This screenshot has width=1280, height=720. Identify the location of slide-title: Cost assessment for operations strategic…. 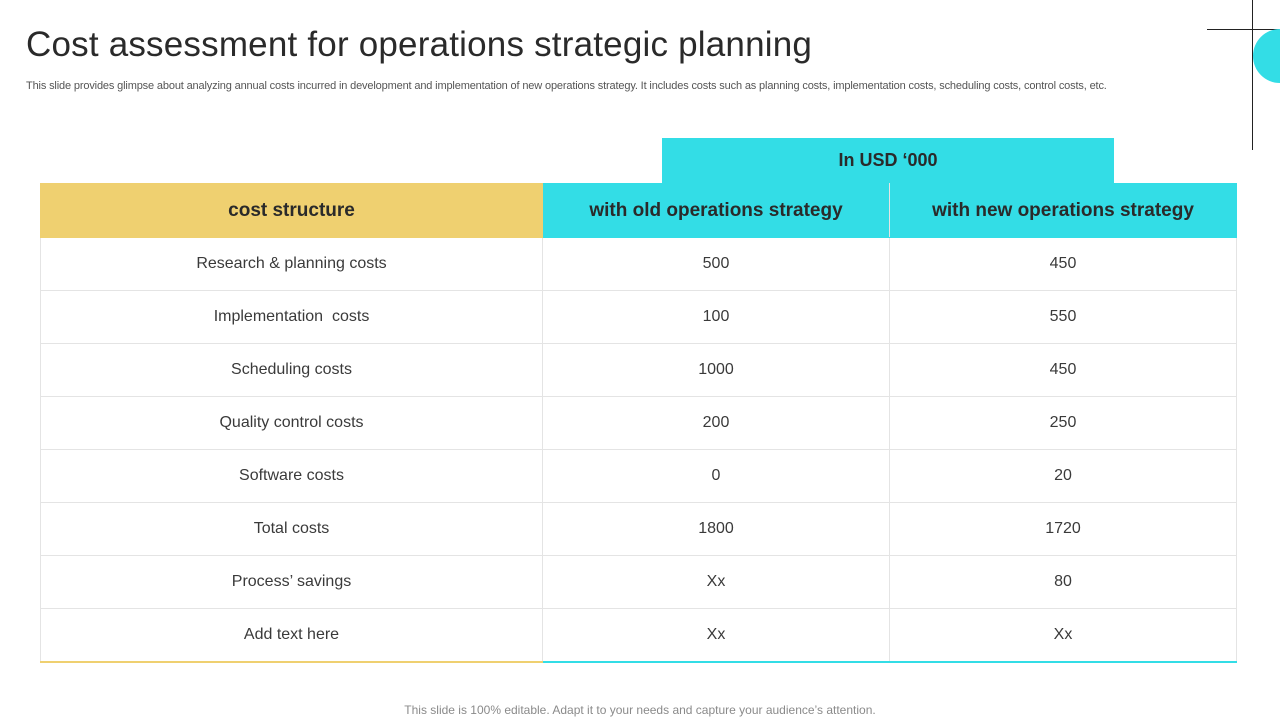
(419, 44).